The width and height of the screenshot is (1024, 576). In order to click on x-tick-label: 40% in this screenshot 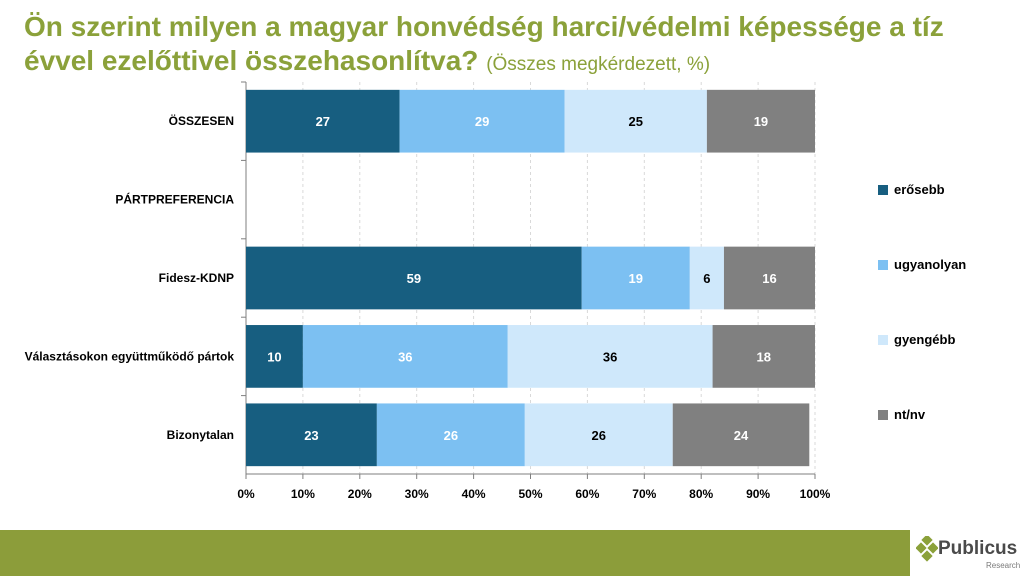, I will do `click(474, 494)`.